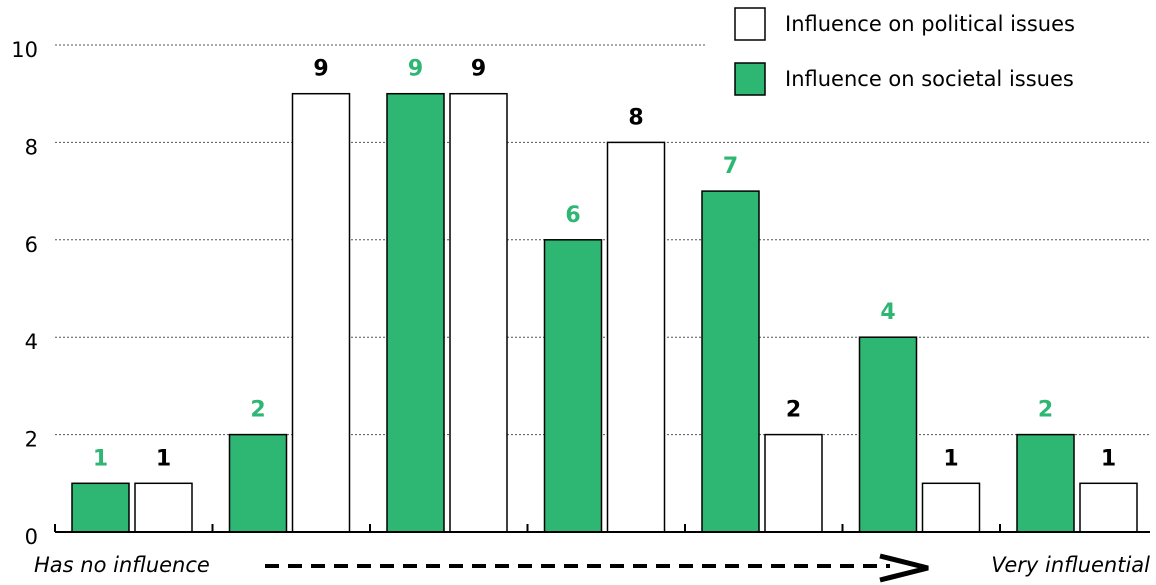 This screenshot has width=1156, height=585. What do you see at coordinates (24, 50) in the screenshot?
I see `y-tick-label: 10` at bounding box center [24, 50].